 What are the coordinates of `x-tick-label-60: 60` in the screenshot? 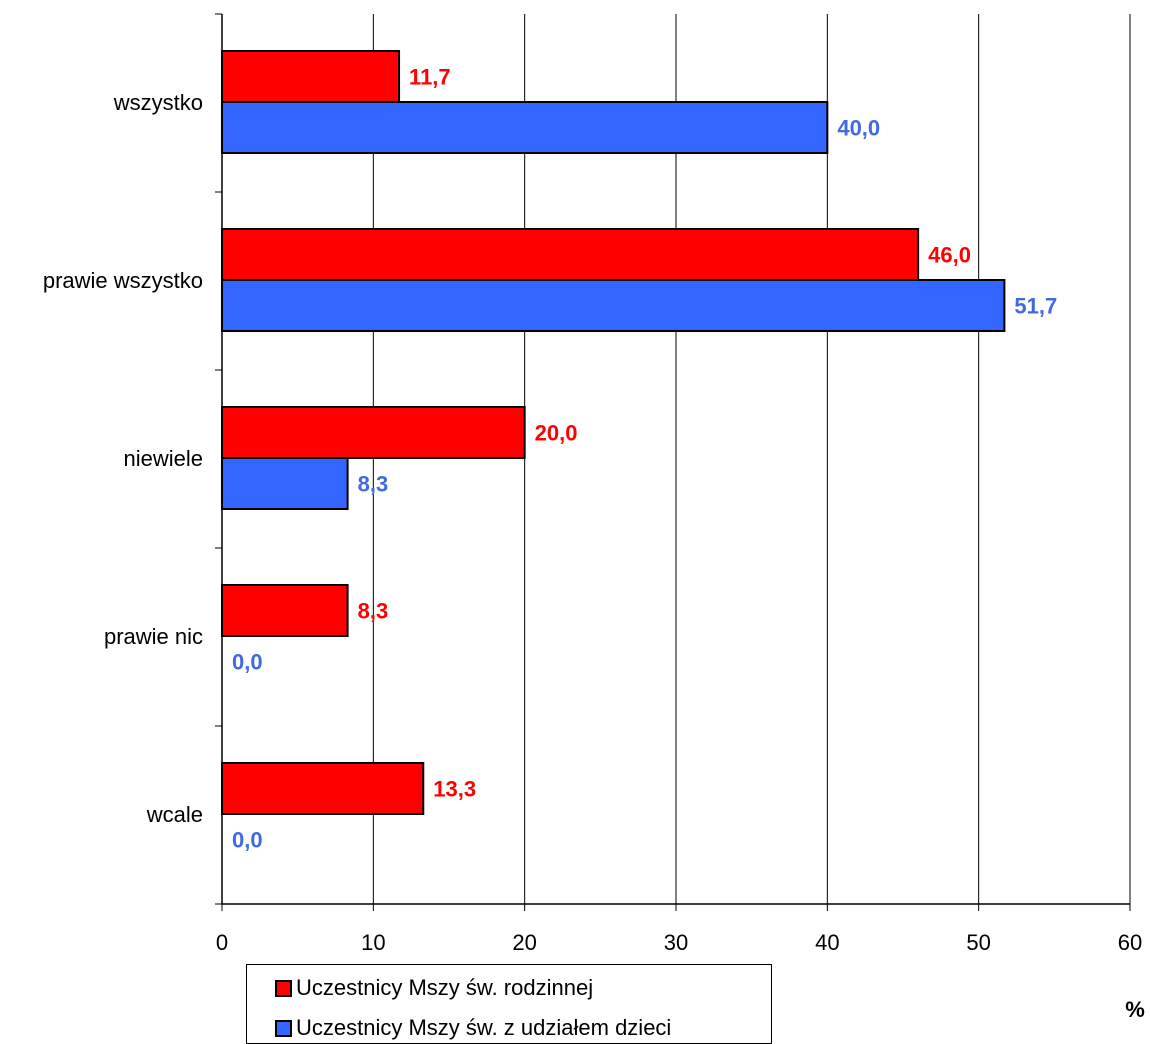 It's located at (1130, 942).